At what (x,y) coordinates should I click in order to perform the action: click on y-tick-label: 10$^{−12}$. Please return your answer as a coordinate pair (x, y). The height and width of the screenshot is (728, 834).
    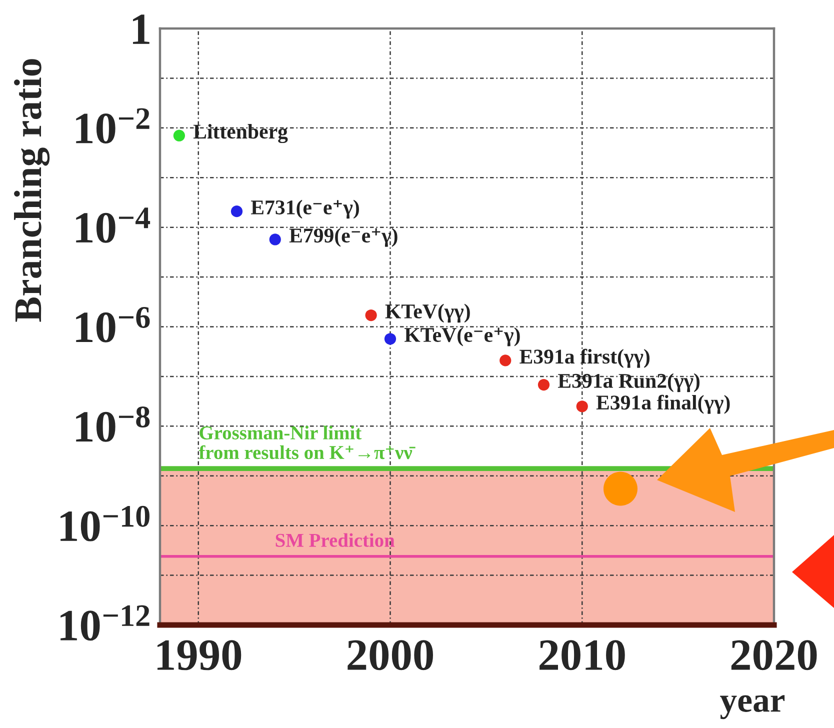
    Looking at the image, I should click on (105, 623).